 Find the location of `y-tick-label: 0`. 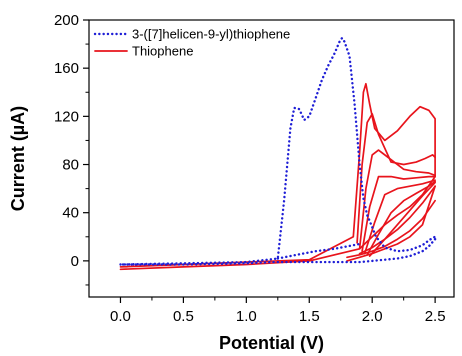

y-tick-label: 0 is located at coordinates (75, 261).